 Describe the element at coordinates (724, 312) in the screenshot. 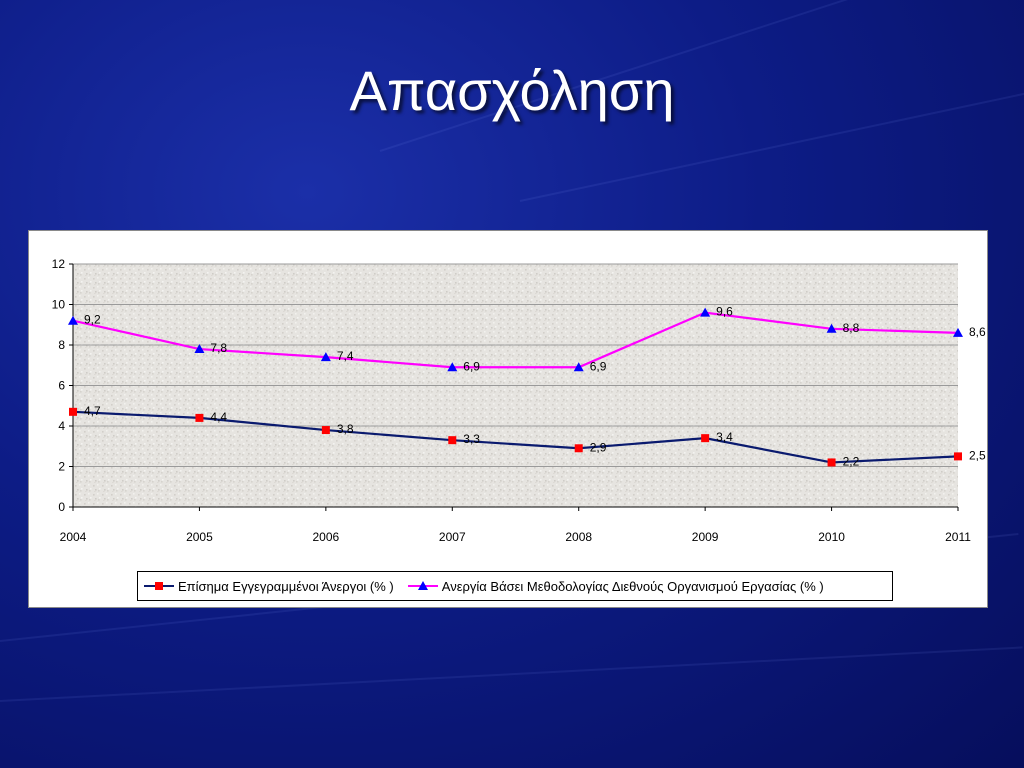

I see `data-label: 9,6` at that location.